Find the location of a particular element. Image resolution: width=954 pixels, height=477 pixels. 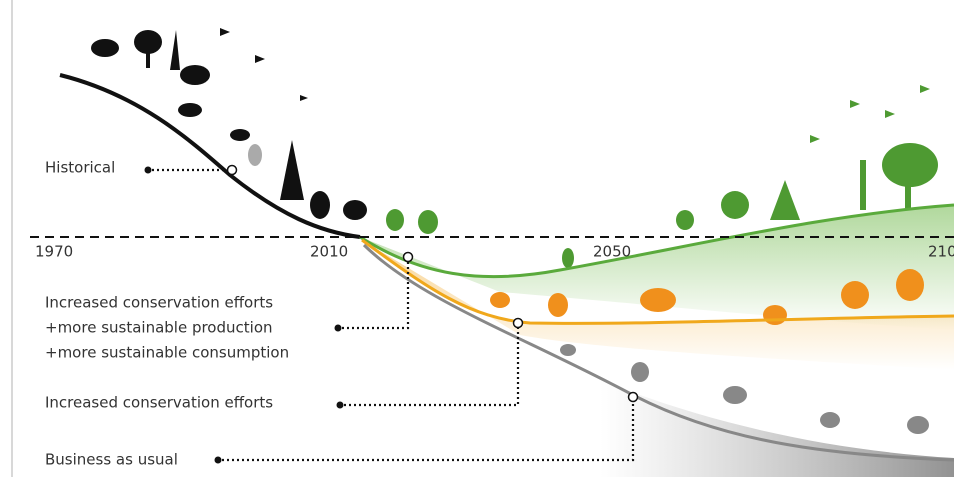

historical-label: Historical is located at coordinates (80, 168).